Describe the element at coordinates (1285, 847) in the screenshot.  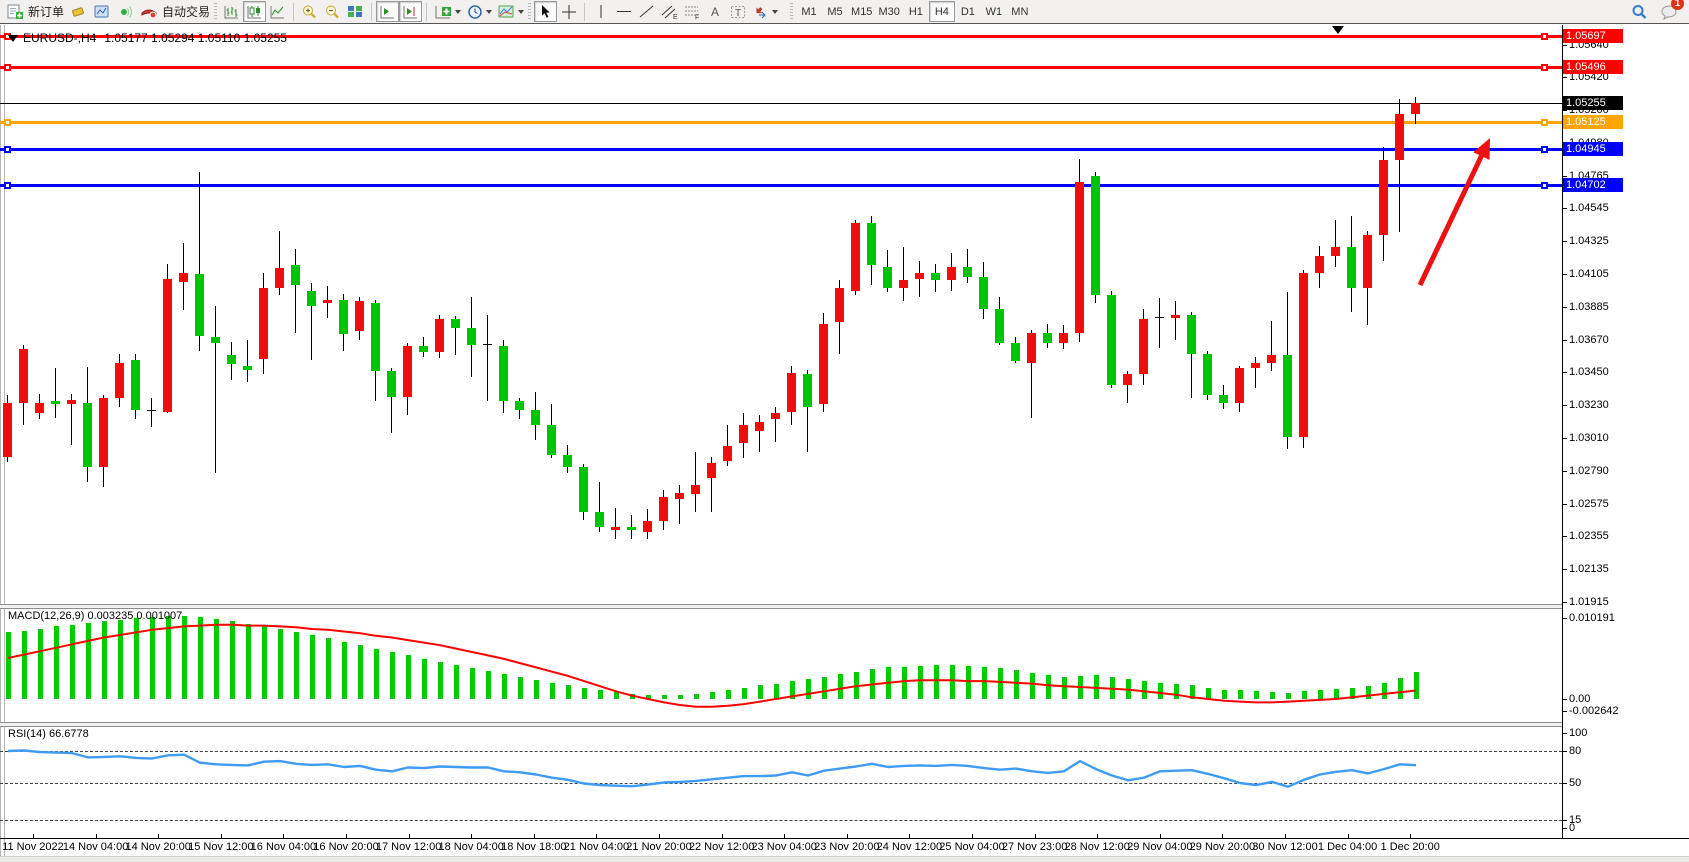
I see `date-label: 30 Nov 12:00` at that location.